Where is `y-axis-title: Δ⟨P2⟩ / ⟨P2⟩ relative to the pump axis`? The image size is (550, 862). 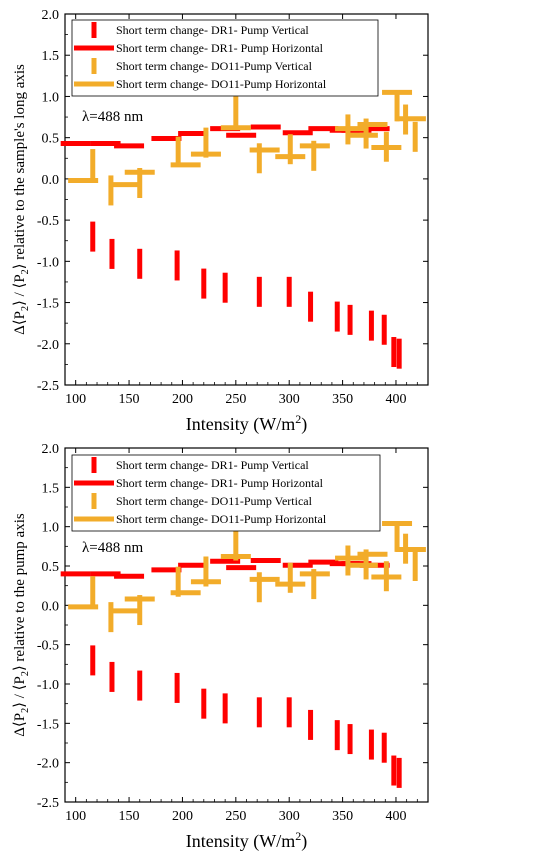 y-axis-title: Δ⟨P2⟩ / ⟨P2⟩ relative to the pump axis is located at coordinates (21, 625).